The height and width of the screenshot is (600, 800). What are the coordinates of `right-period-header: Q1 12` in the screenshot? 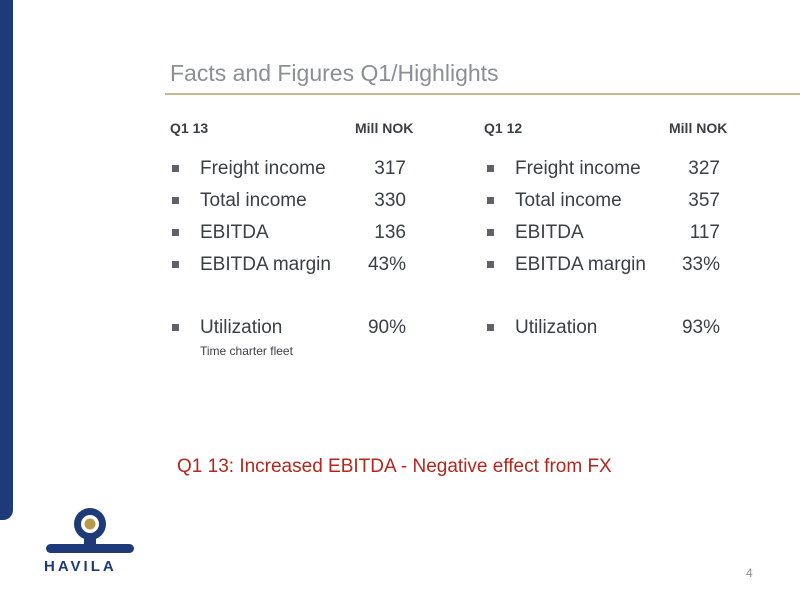 It's located at (503, 128).